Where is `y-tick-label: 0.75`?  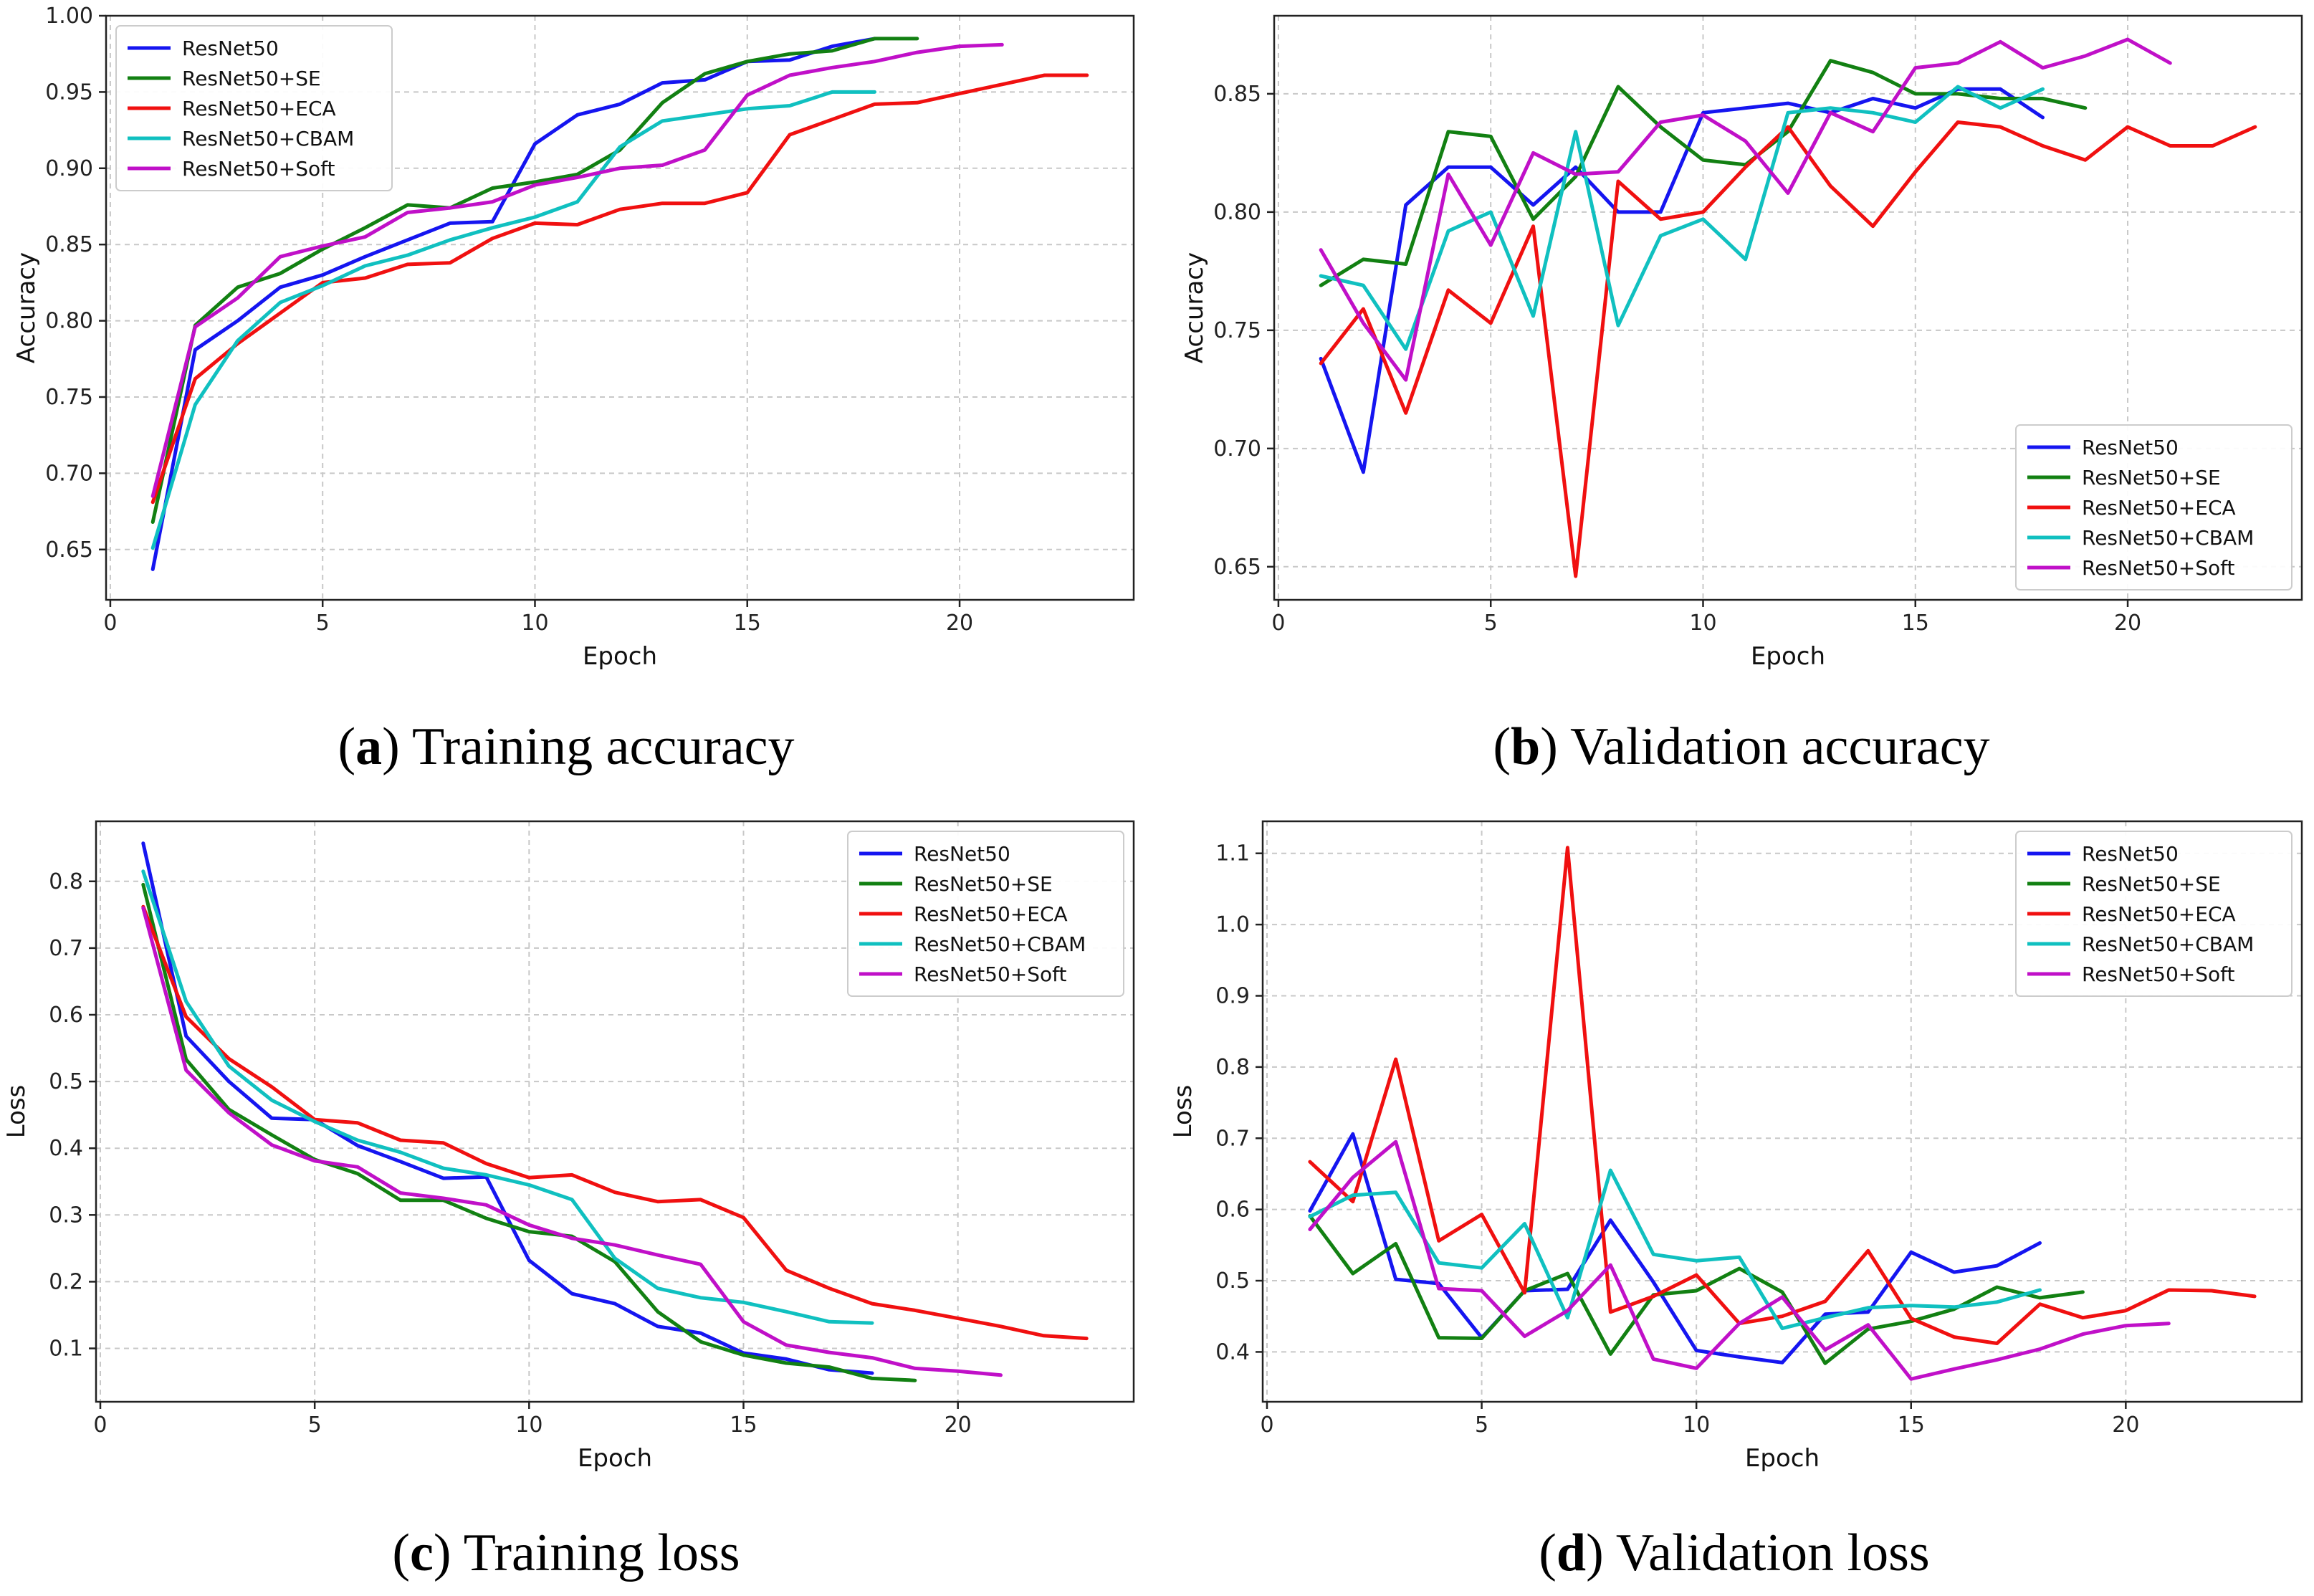
y-tick-label: 0.75 is located at coordinates (69, 397).